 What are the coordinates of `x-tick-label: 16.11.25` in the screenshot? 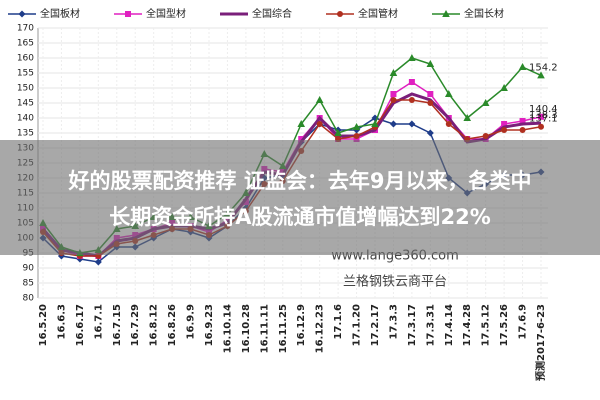 It's located at (283, 328).